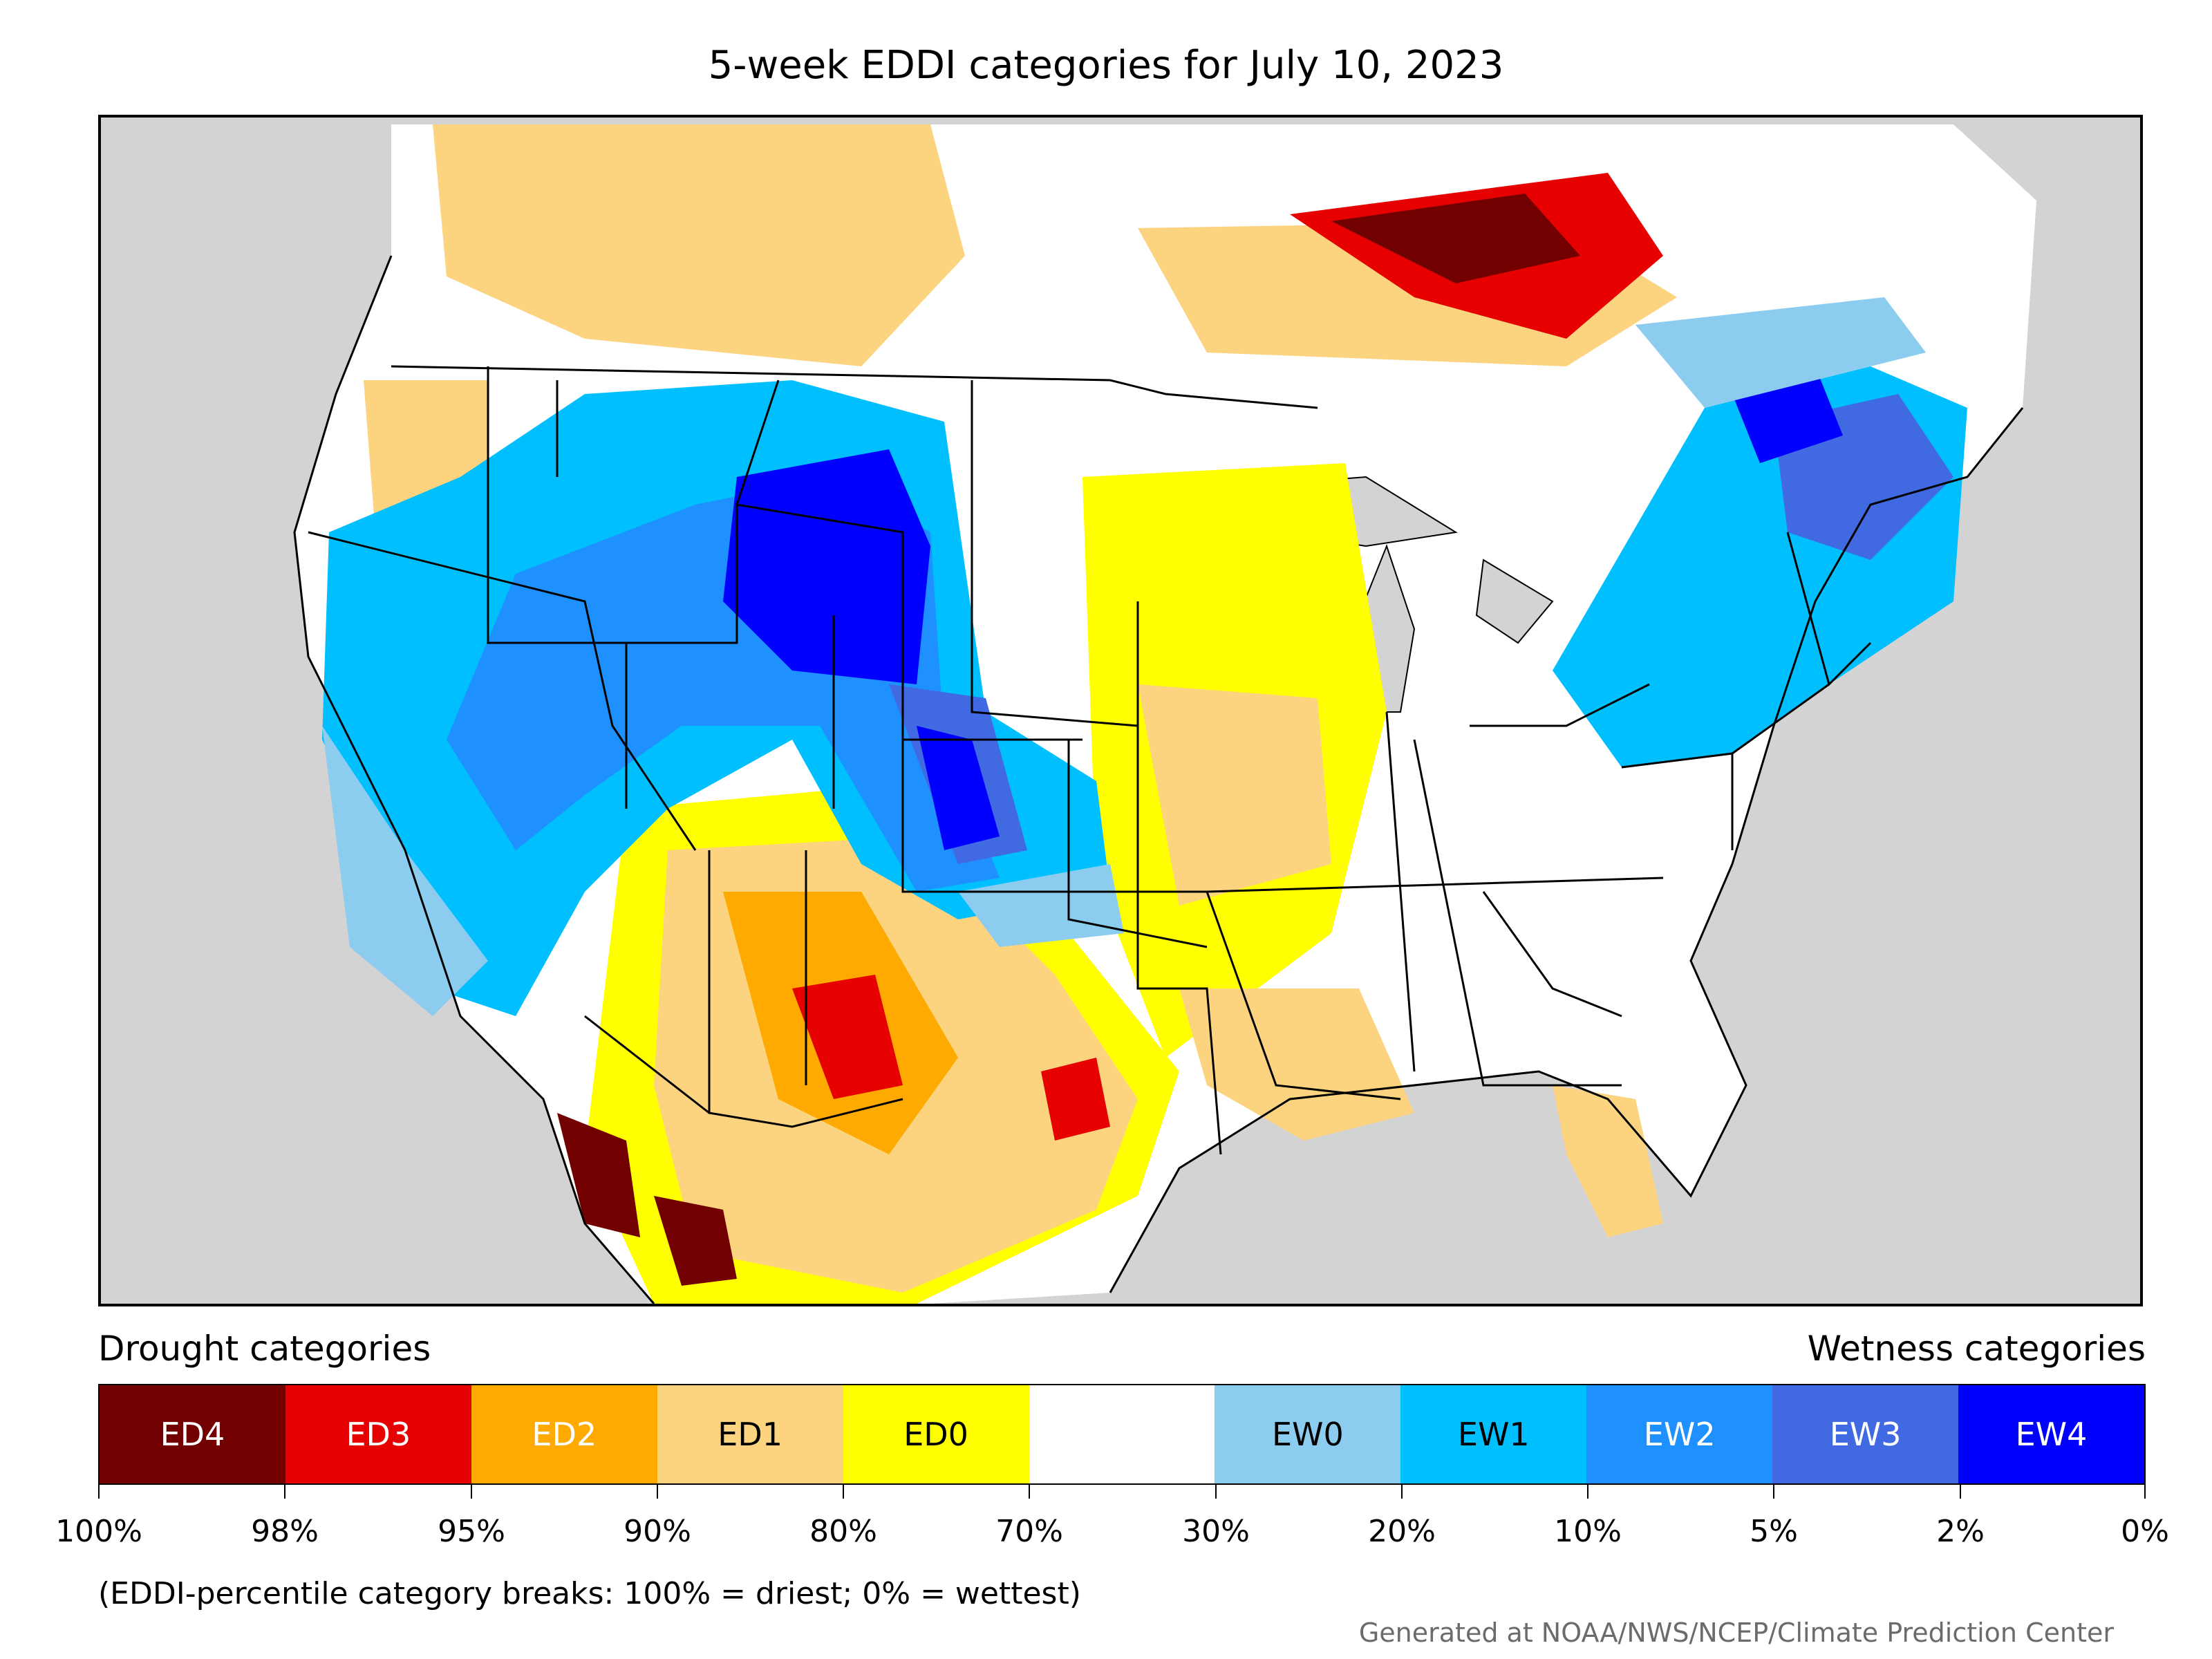 Image resolution: width=2212 pixels, height=1659 pixels. What do you see at coordinates (647, 1199) in the screenshot?
I see `region-ed4-mexico` at bounding box center [647, 1199].